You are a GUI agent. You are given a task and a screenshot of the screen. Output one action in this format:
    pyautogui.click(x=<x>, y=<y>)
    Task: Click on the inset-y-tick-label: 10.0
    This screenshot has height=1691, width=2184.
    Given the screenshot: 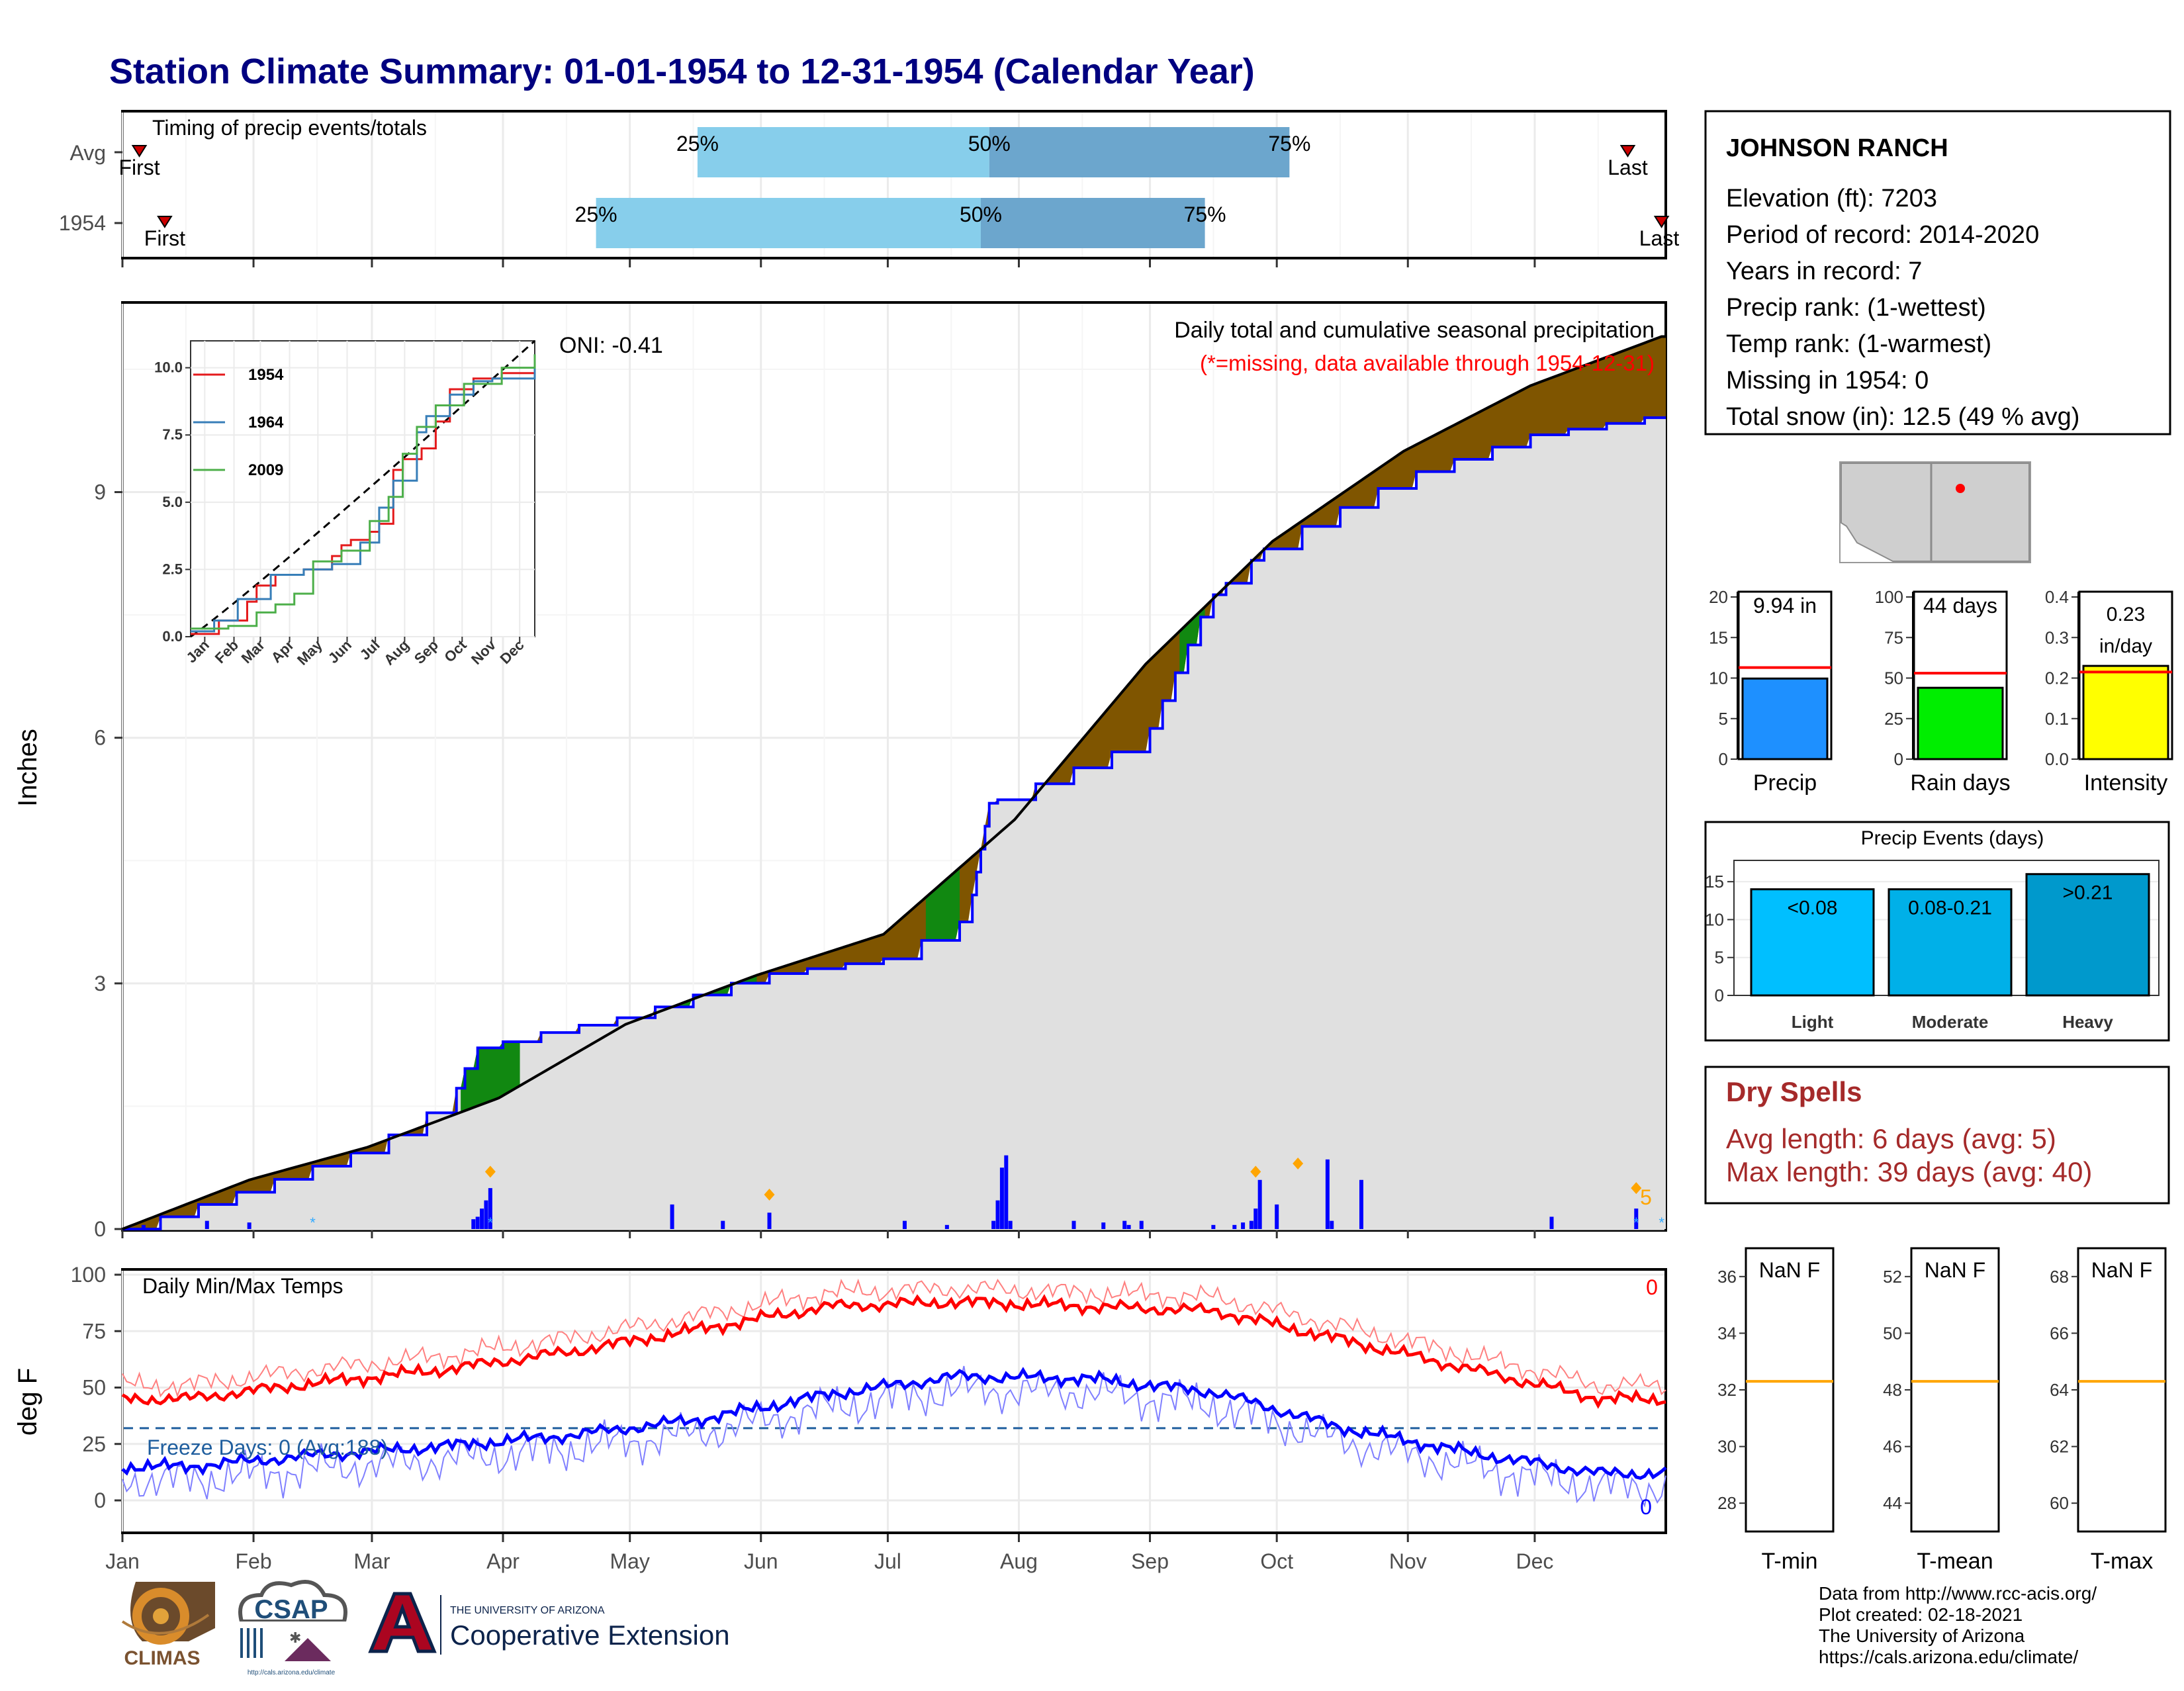 What is the action you would take?
    pyautogui.click(x=168, y=368)
    